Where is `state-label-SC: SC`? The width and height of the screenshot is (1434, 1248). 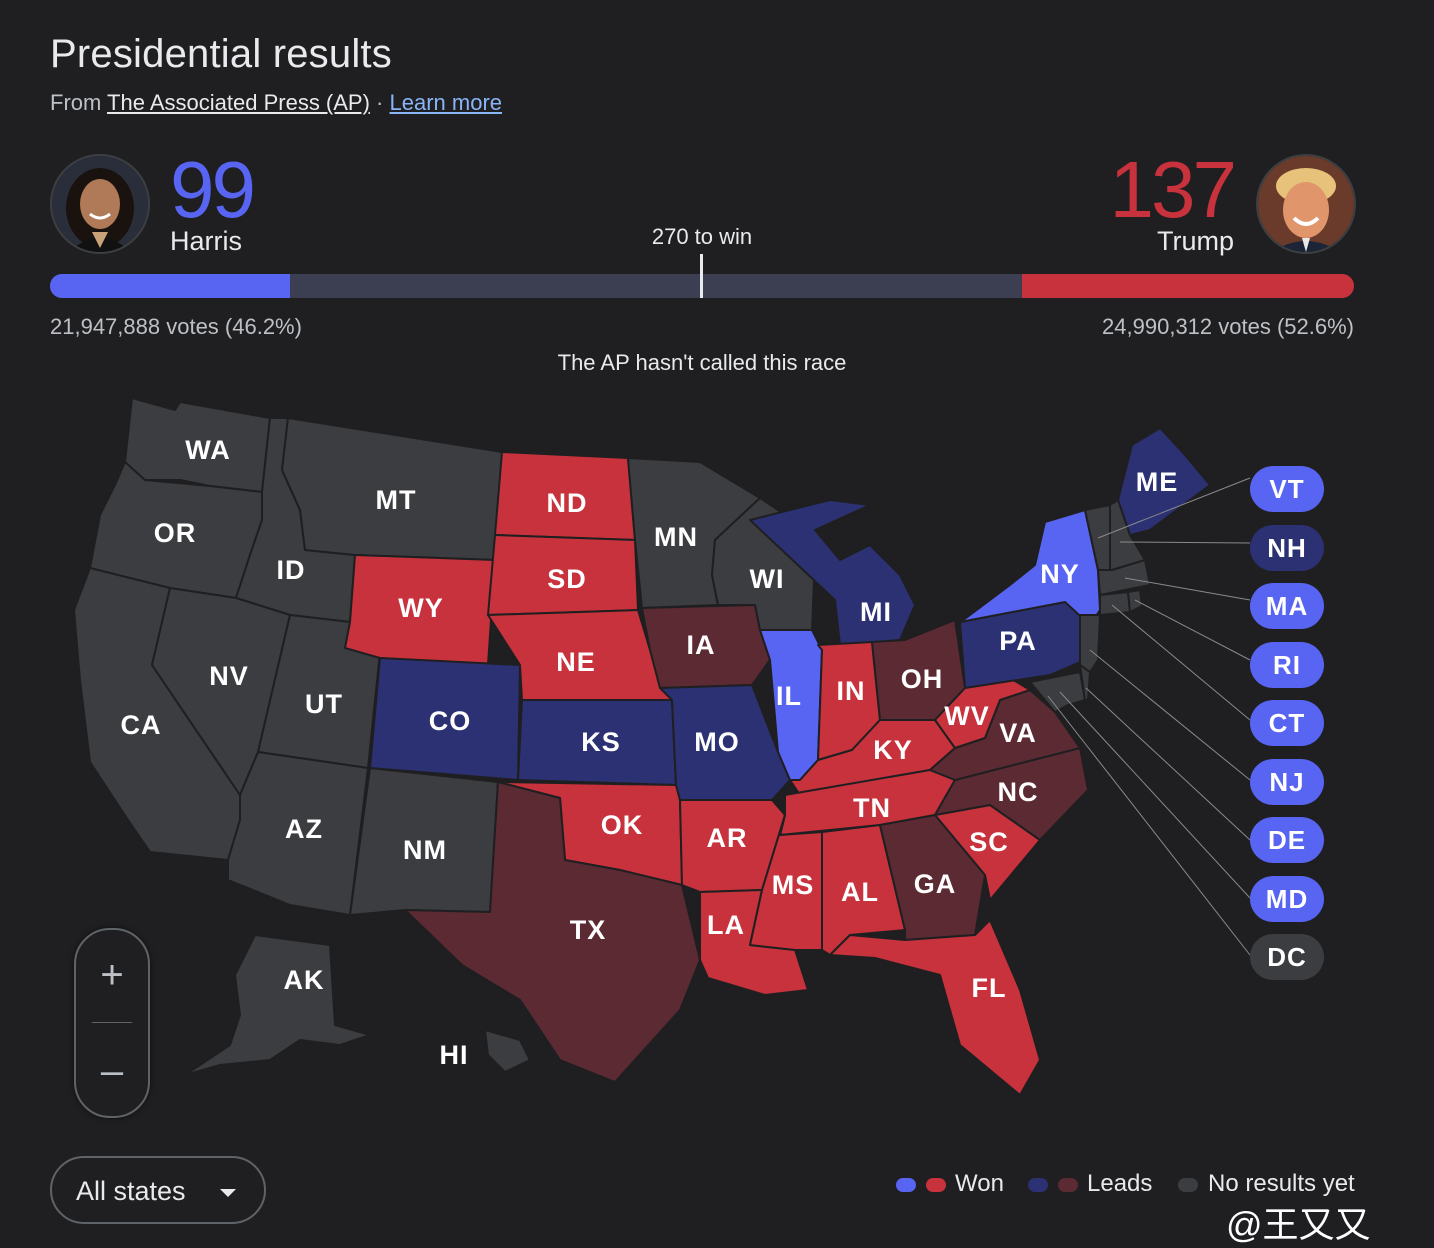 state-label-SC: SC is located at coordinates (989, 842).